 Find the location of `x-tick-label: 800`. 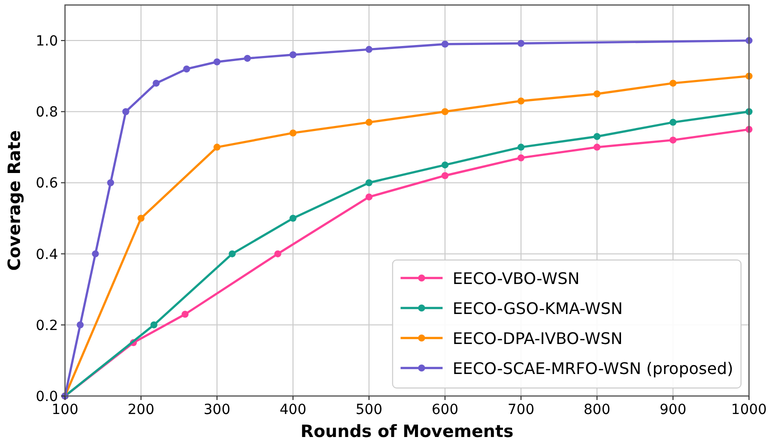

x-tick-label: 800 is located at coordinates (597, 410).